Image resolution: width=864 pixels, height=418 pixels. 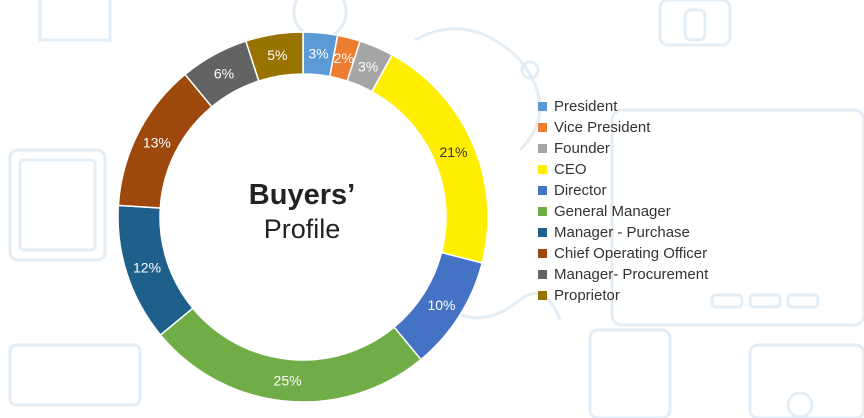 What do you see at coordinates (631, 274) in the screenshot?
I see `legend-label: Manager- Procurement` at bounding box center [631, 274].